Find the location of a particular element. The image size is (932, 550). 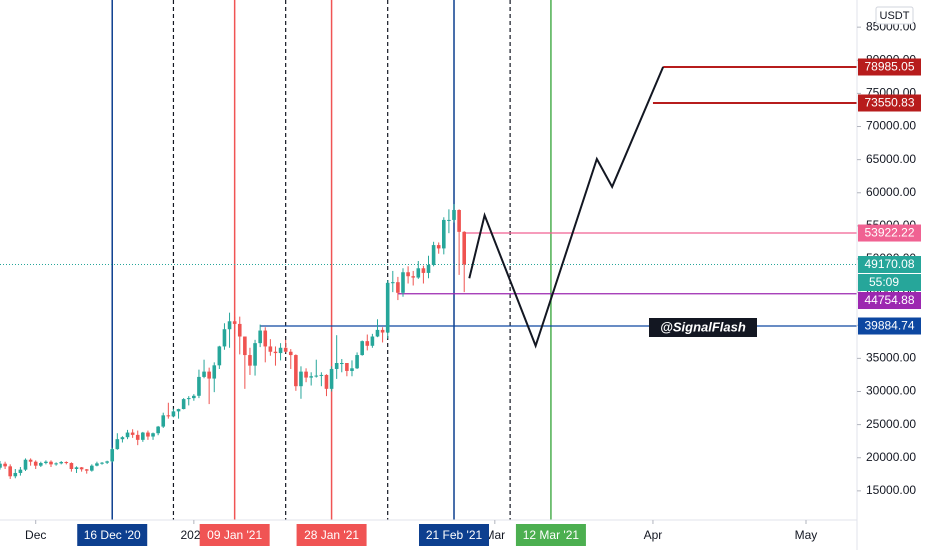

y-tick-label: 35000.00 is located at coordinates (891, 358).